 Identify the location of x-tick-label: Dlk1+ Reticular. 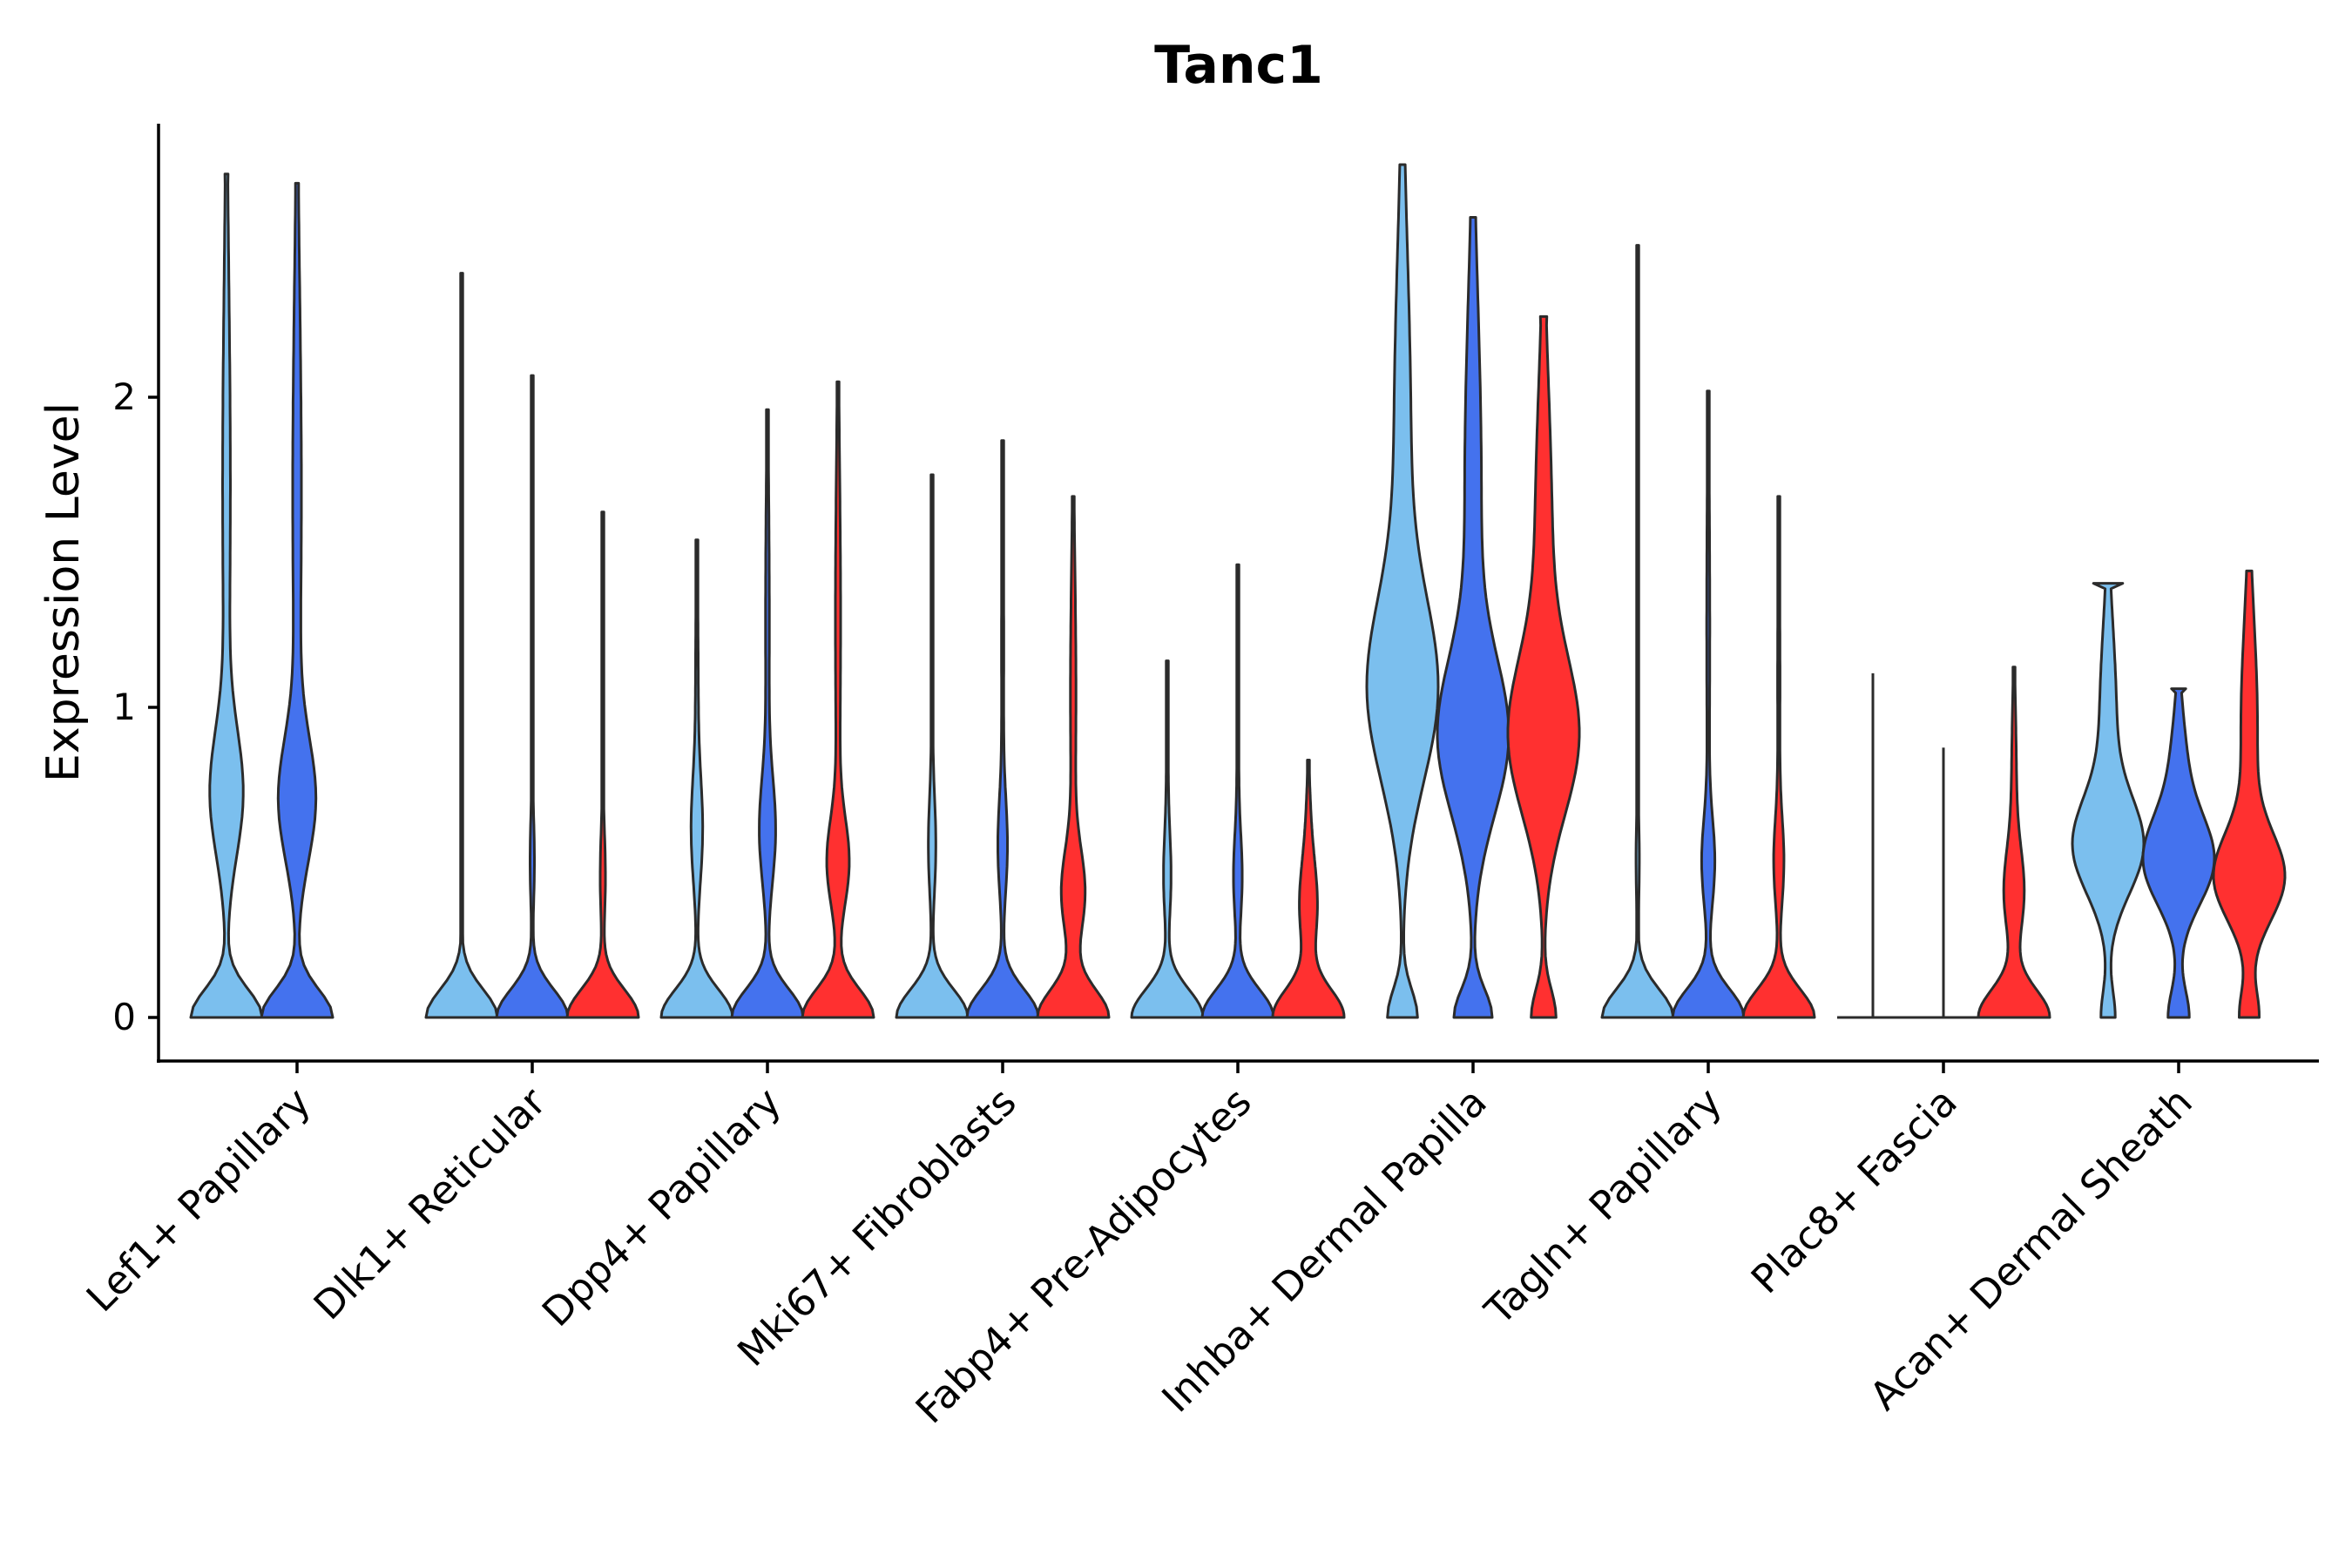
(430, 1203).